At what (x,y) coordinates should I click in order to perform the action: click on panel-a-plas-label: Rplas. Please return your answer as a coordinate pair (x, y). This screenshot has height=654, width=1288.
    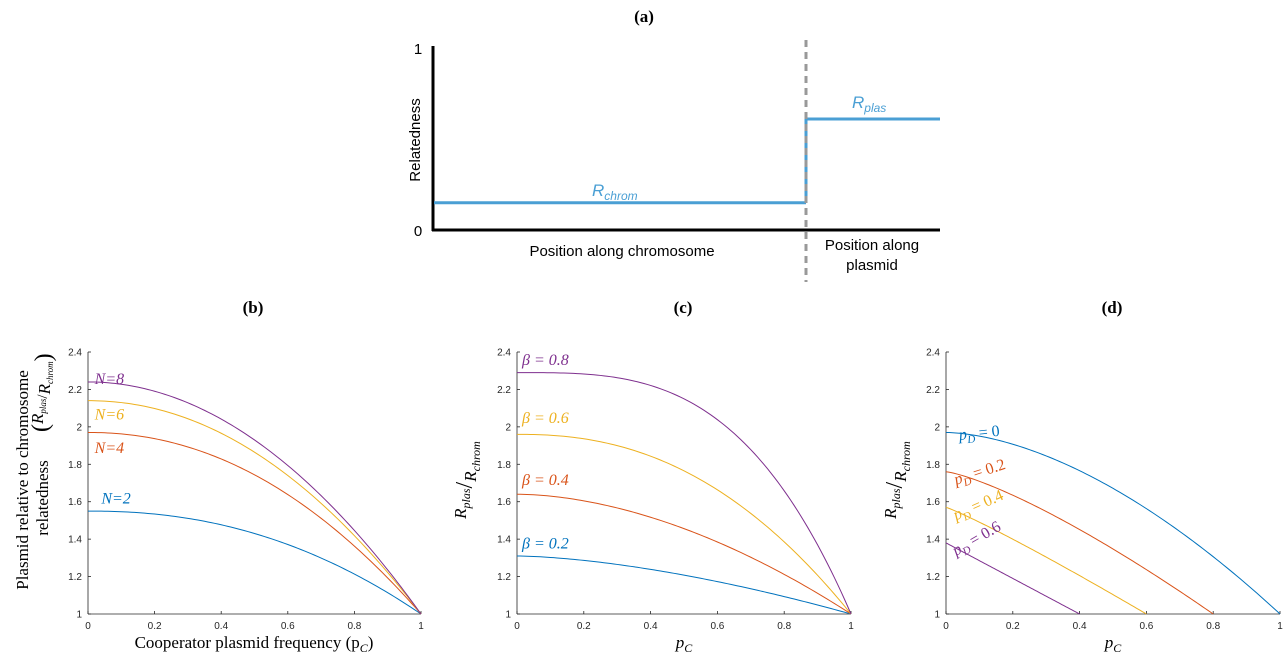
    Looking at the image, I should click on (869, 104).